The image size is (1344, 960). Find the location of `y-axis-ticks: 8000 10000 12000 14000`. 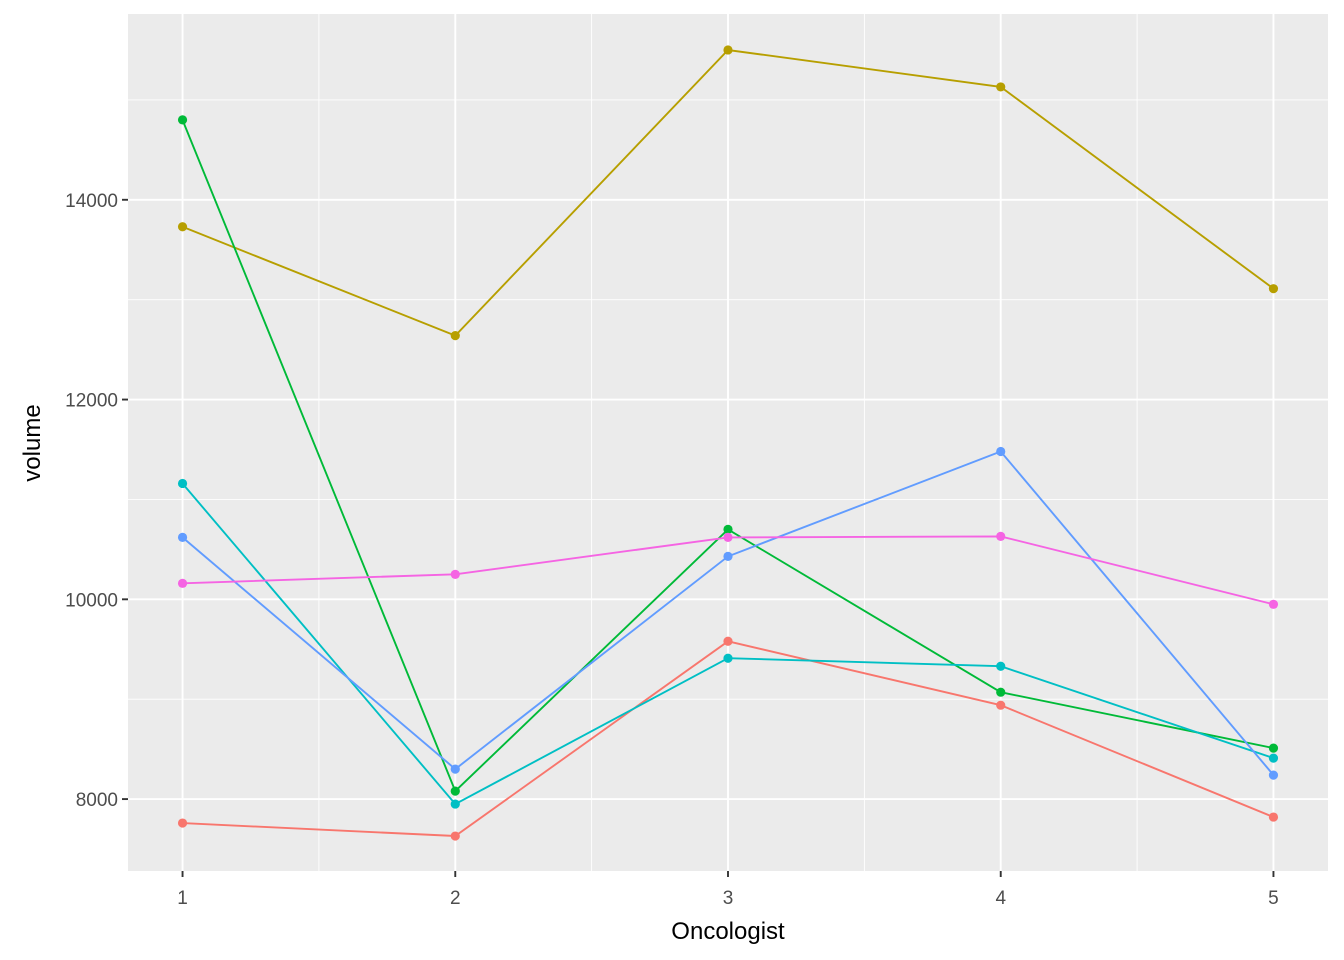

y-axis-ticks: 8000 10000 12000 14000 is located at coordinates (96, 501).